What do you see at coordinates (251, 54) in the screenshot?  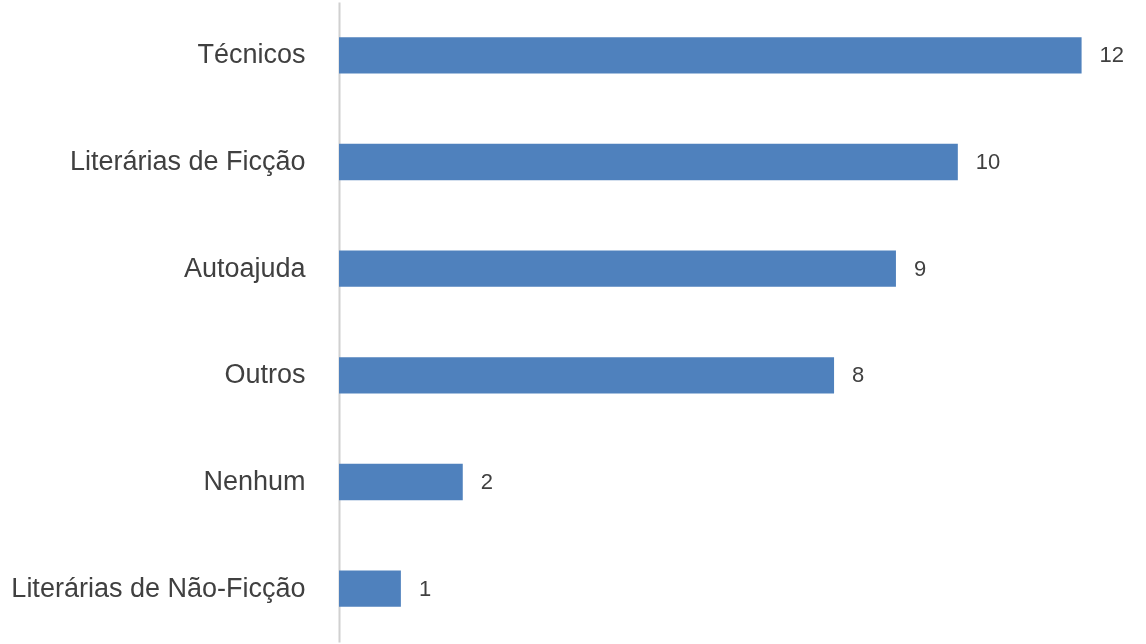 I see `y-tick-label: Técnicos` at bounding box center [251, 54].